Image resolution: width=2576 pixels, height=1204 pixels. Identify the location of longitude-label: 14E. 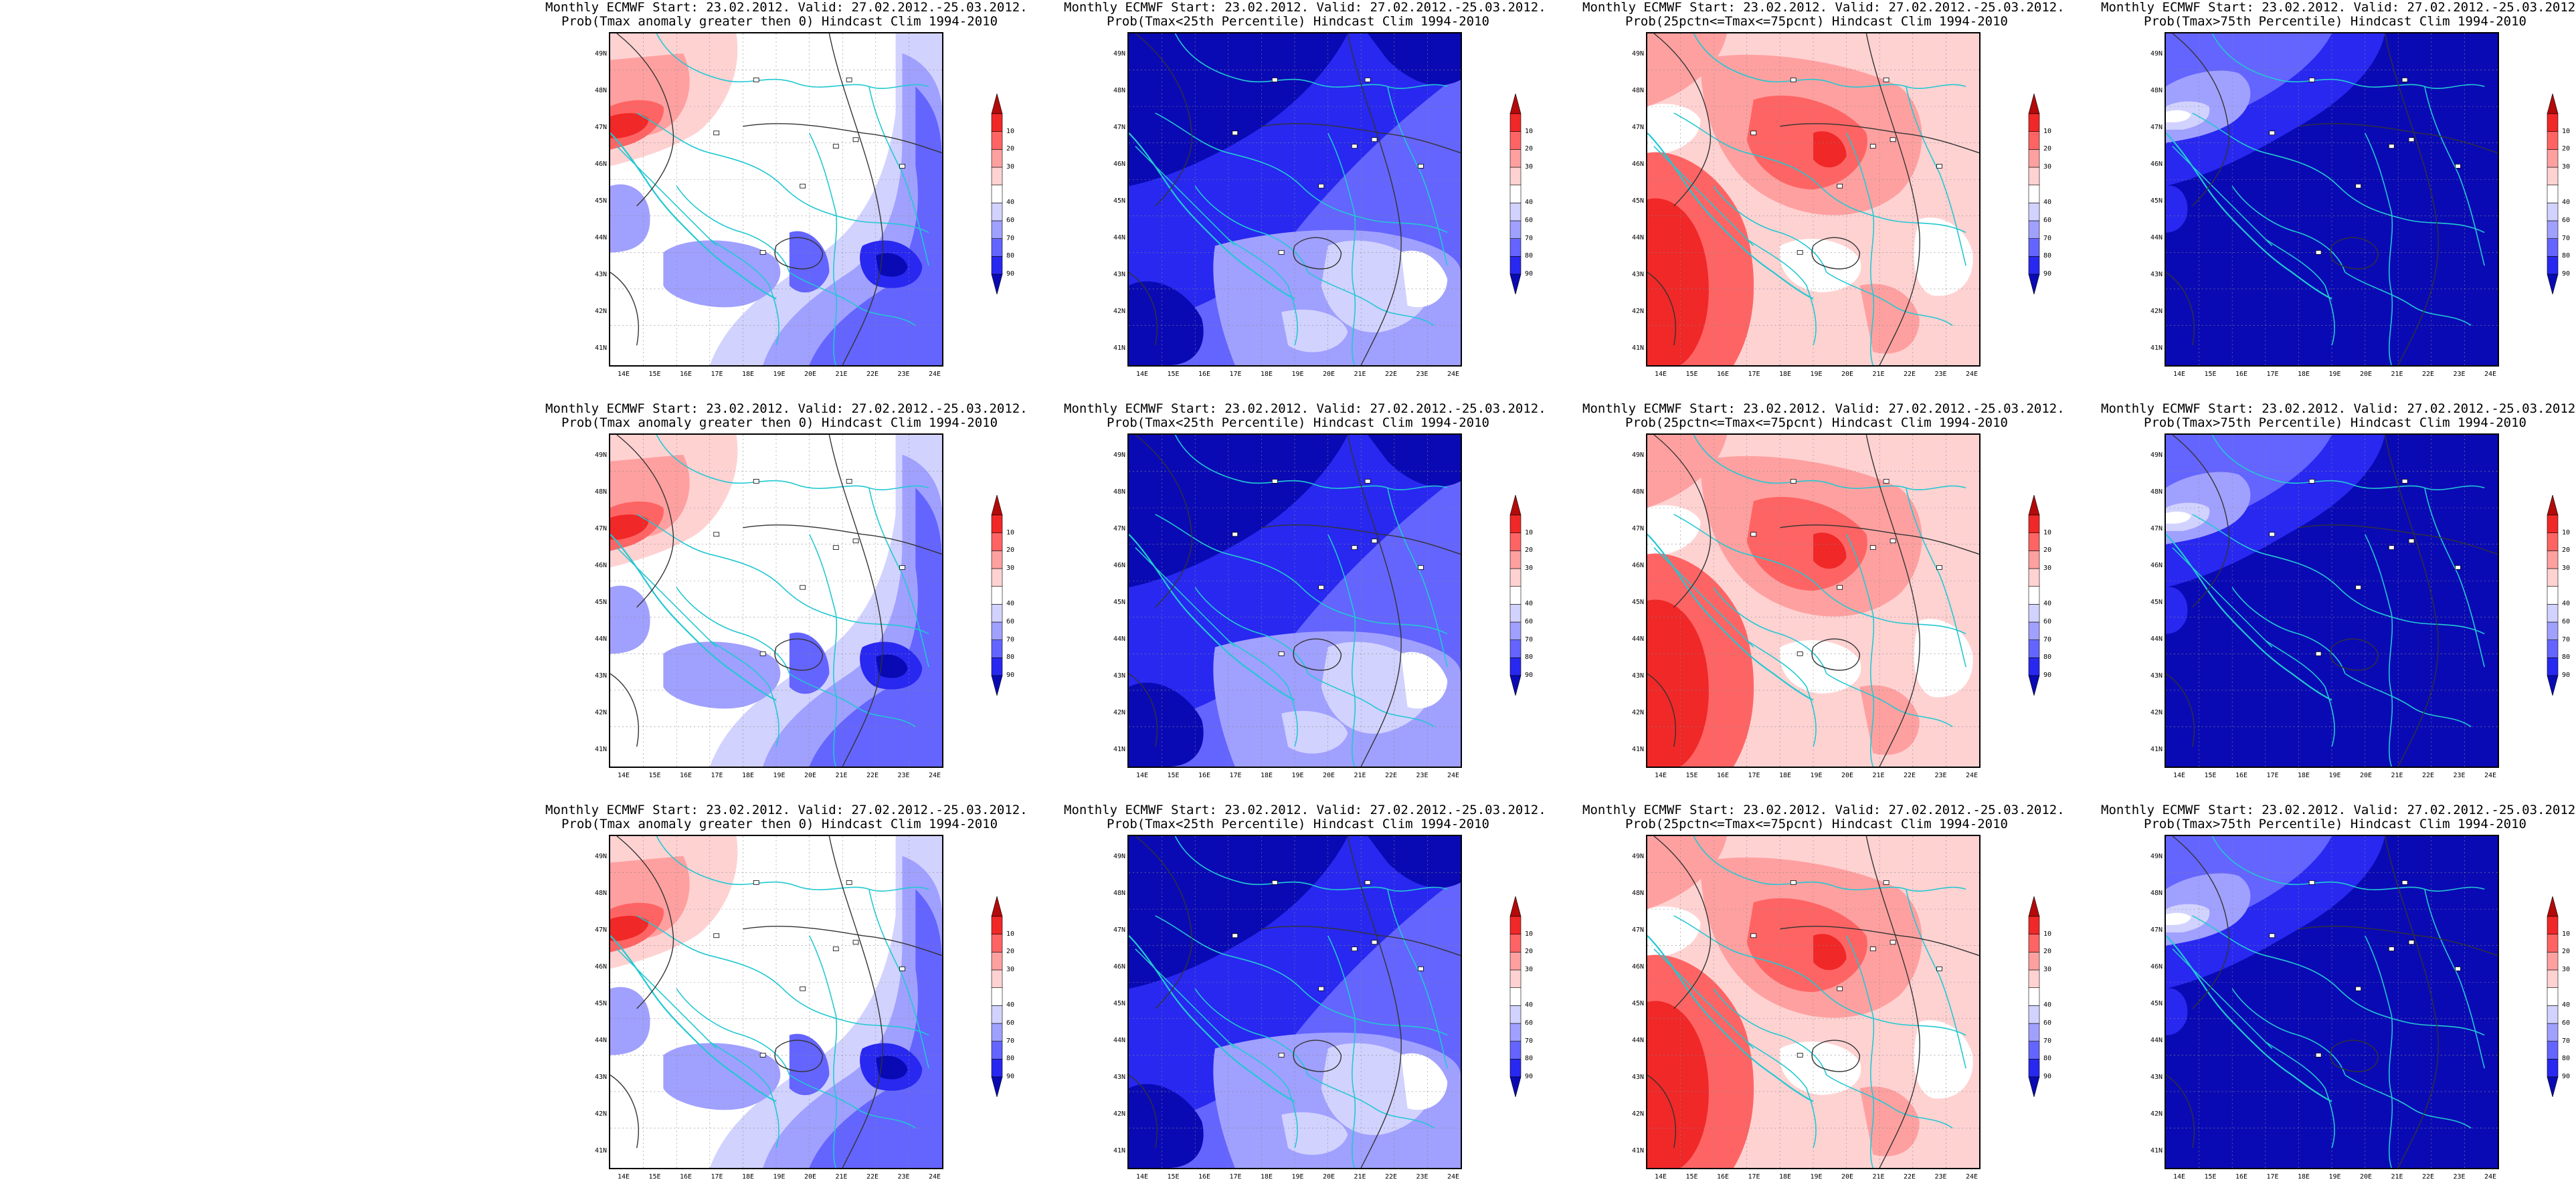
(623, 1177).